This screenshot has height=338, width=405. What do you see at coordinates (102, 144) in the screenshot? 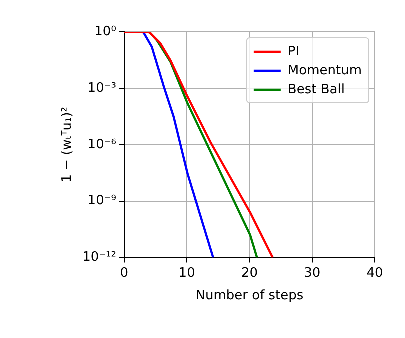
I see `y-tick-label: 10⁻⁶` at bounding box center [102, 144].